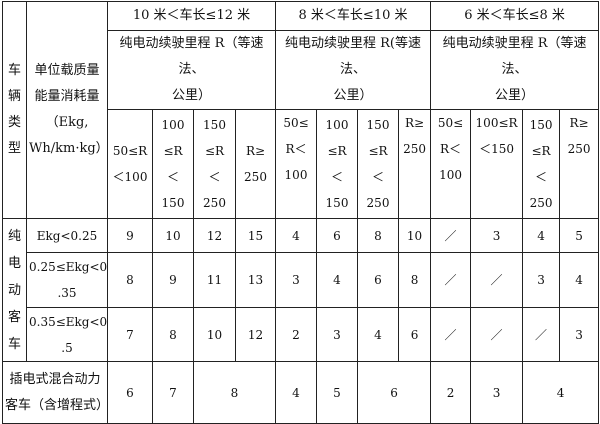 Image resolution: width=600 pixels, height=424 pixels. I want to click on length-group-header: 10 米＜车长≤12 米, so click(191, 16).